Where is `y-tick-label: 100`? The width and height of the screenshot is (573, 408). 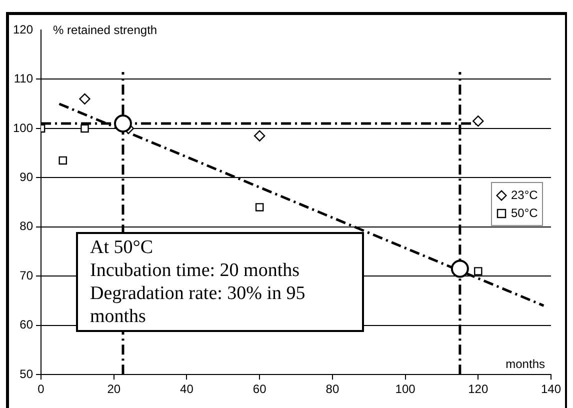
y-tick-label: 100 is located at coordinates (23, 127).